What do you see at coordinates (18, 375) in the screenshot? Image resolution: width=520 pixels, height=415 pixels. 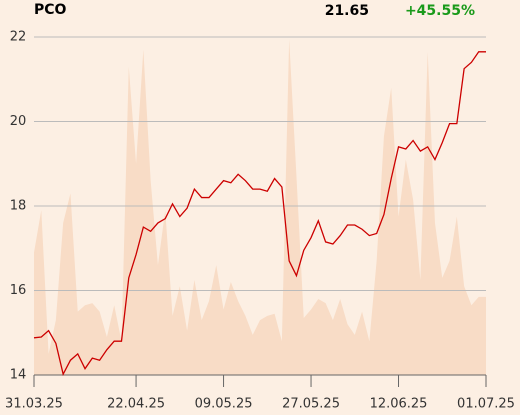 I see `y-tick-label: 14` at bounding box center [18, 375].